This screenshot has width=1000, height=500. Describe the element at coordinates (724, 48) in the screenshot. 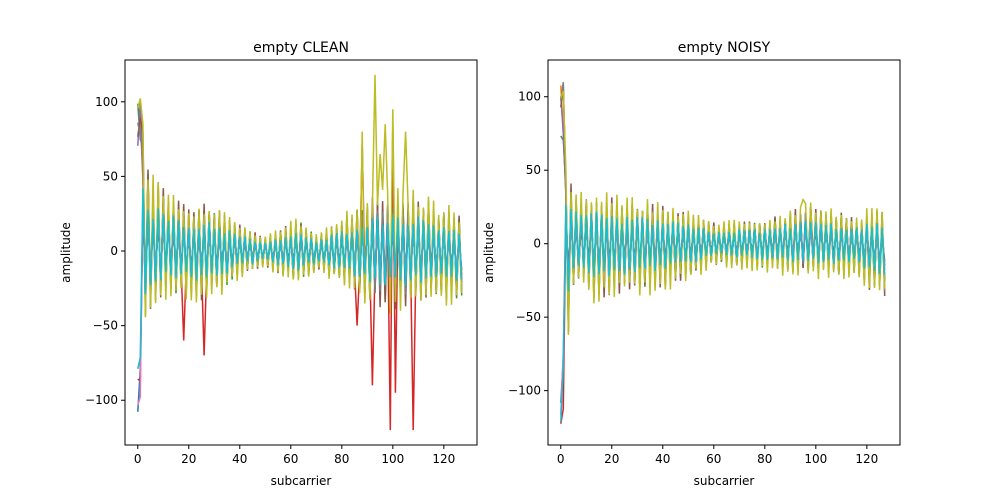

I see `chart-title: empty NOISY` at that location.